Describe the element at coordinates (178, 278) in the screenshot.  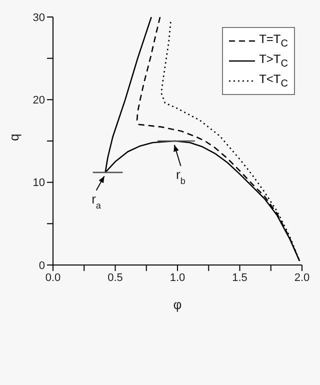
I see `x-tick-label: 1.0` at that location.